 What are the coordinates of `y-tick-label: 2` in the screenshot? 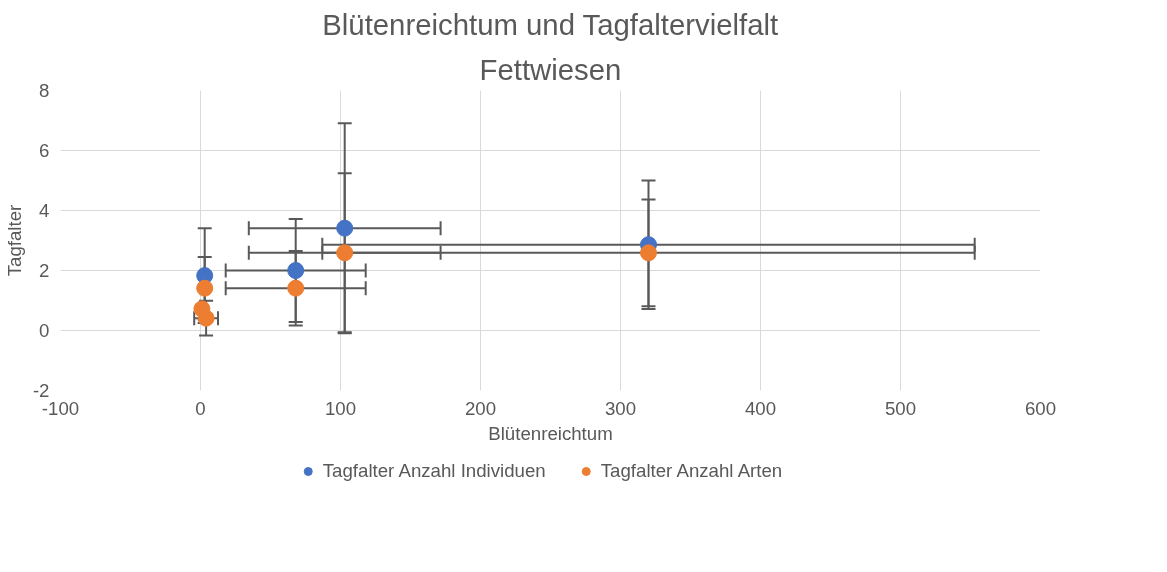 It's located at (44, 270).